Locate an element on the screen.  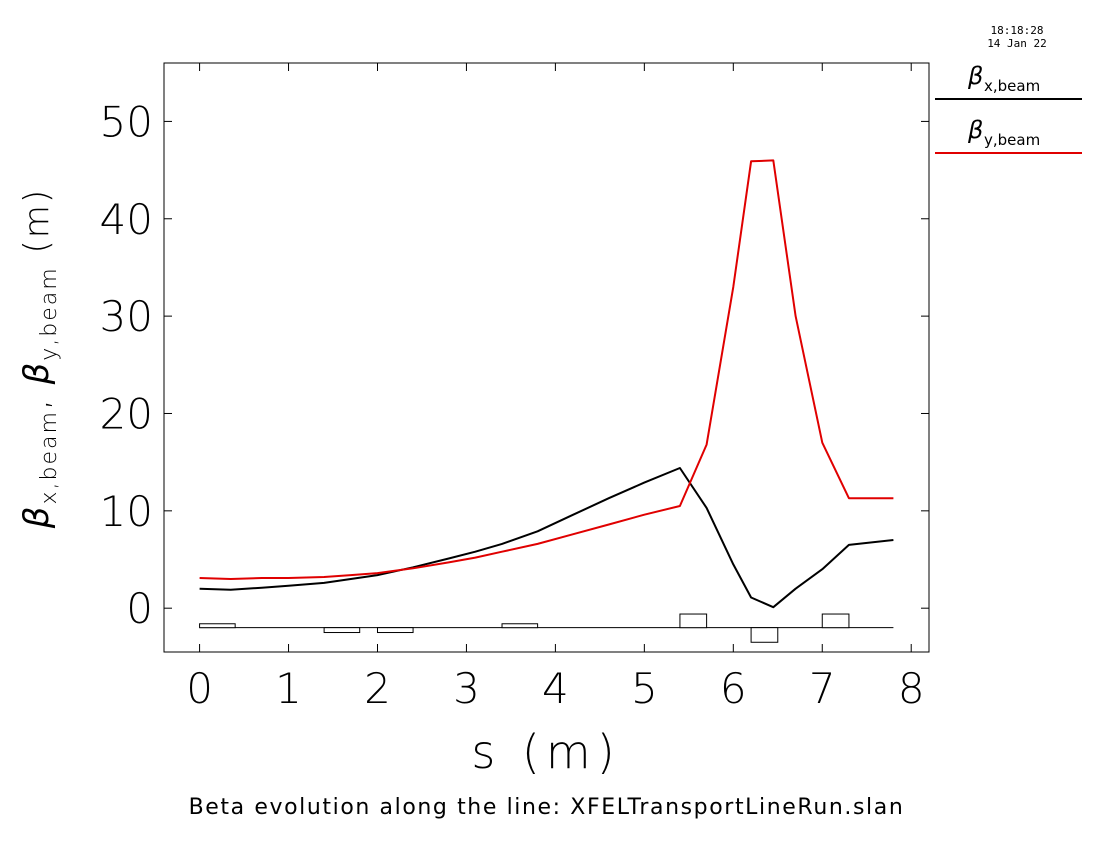
timestamp-time: 18:18:28 is located at coordinates (1017, 30).